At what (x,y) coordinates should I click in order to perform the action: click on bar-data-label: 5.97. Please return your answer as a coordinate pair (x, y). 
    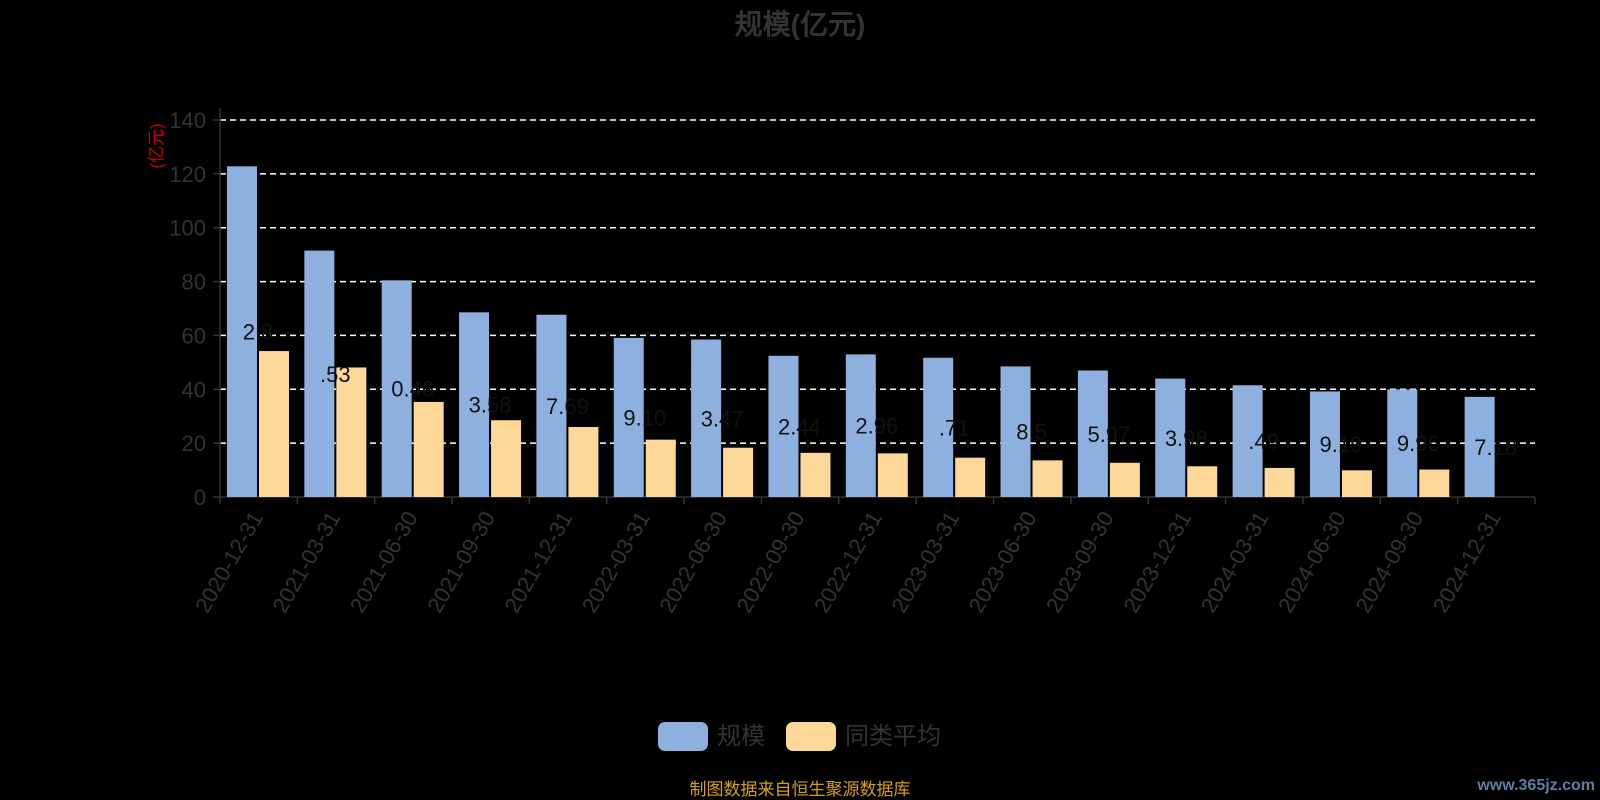
    Looking at the image, I should click on (1108, 434).